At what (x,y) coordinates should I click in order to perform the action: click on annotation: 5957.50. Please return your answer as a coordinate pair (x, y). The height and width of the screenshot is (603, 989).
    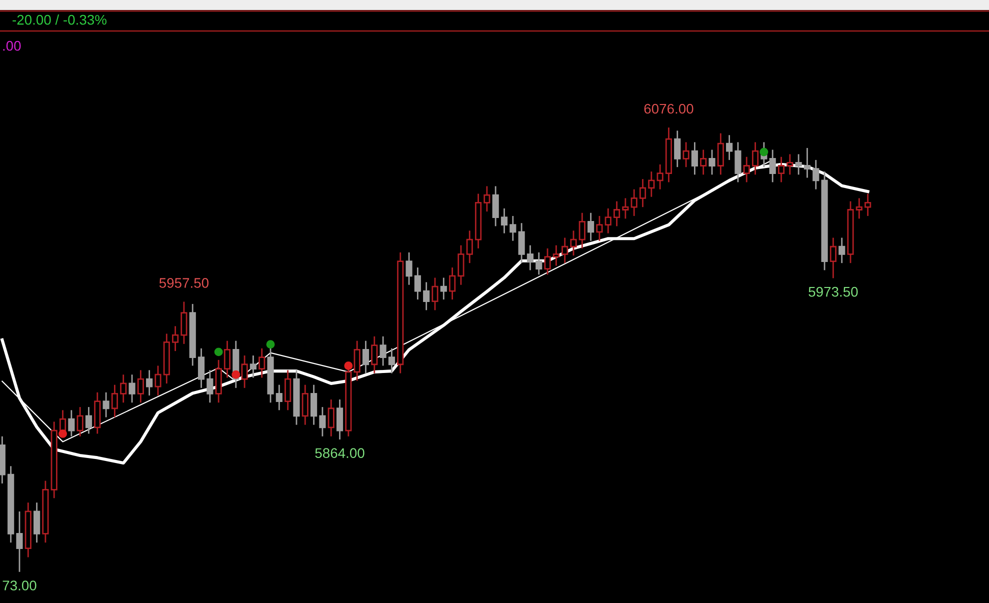
    Looking at the image, I should click on (184, 283).